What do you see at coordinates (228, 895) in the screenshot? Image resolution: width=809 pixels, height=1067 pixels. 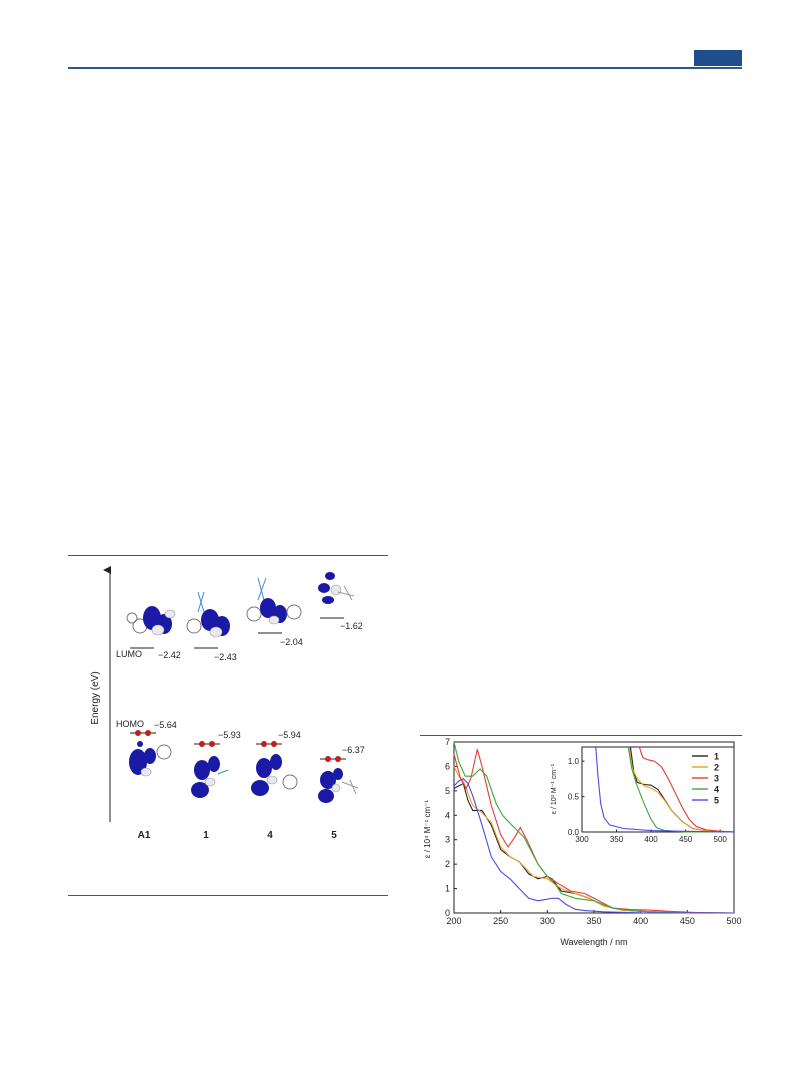 I see `figure1-bottom-rule` at bounding box center [228, 895].